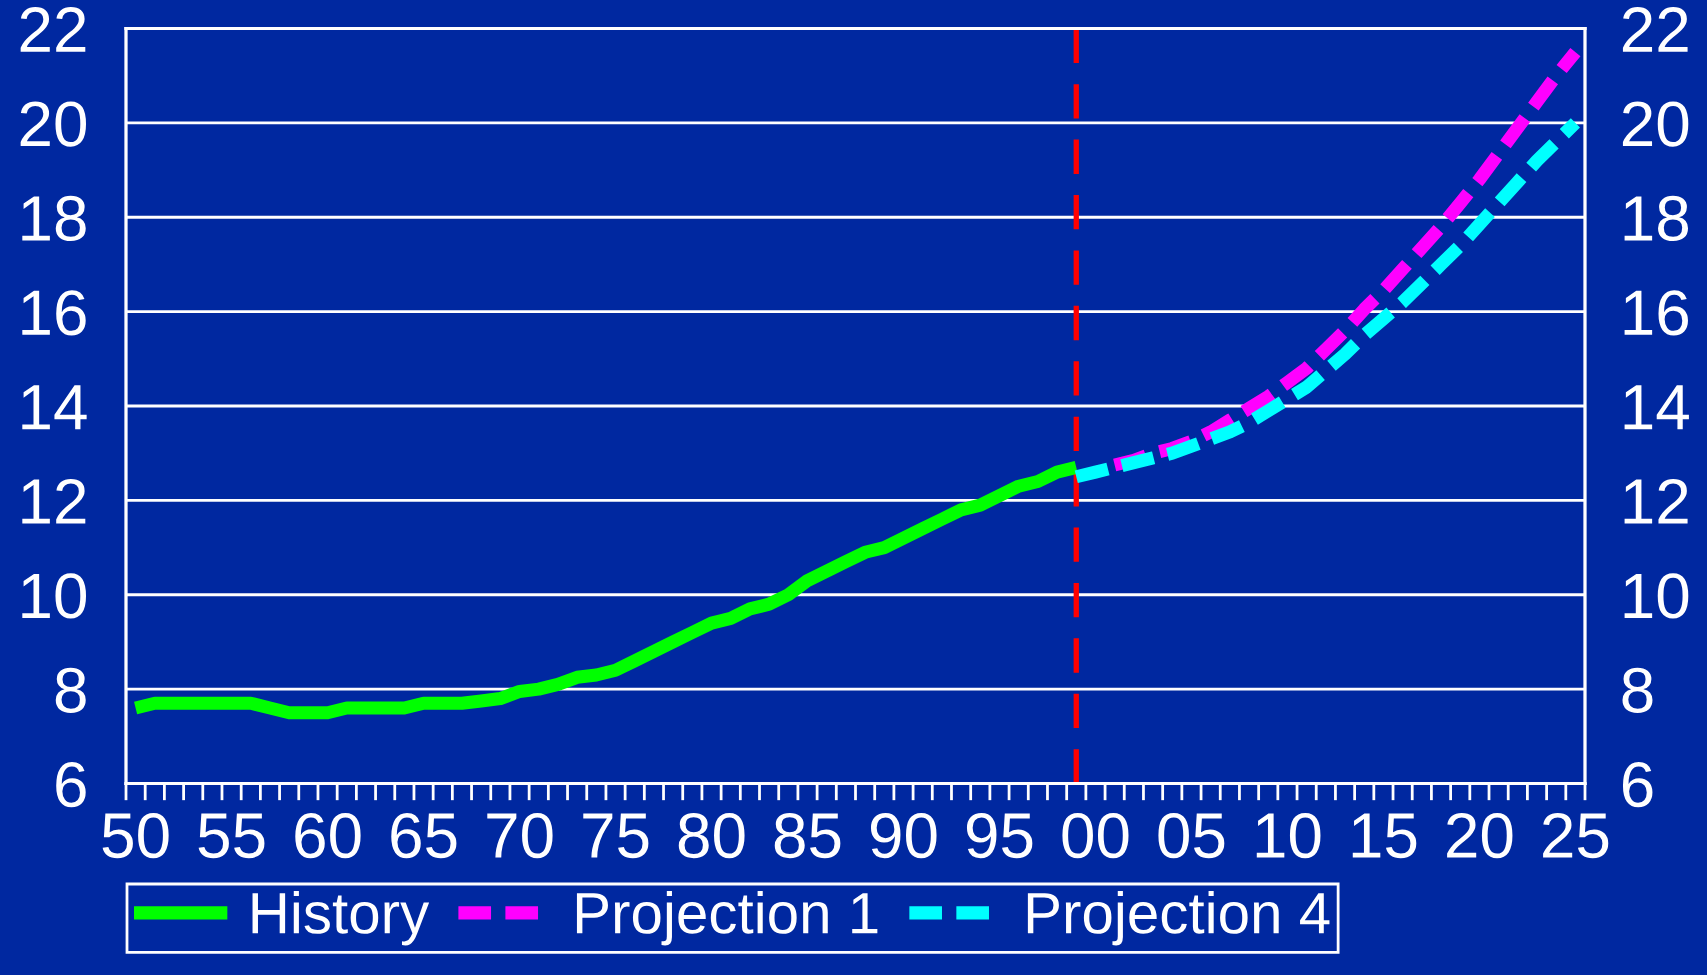 This screenshot has width=1707, height=975. Describe the element at coordinates (1576, 835) in the screenshot. I see `x-tick-label: 25` at that location.